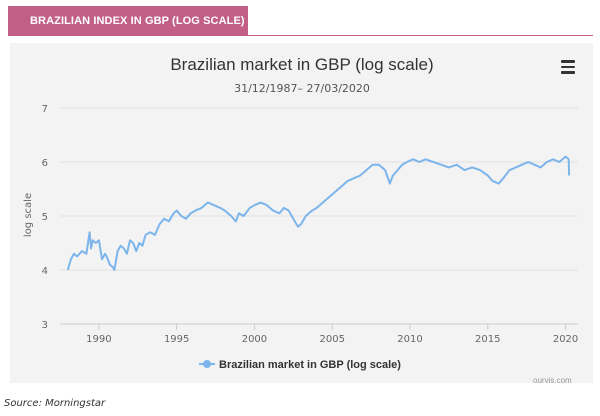  Describe the element at coordinates (55, 403) in the screenshot. I see `source-note: Source: Morningstar` at that location.